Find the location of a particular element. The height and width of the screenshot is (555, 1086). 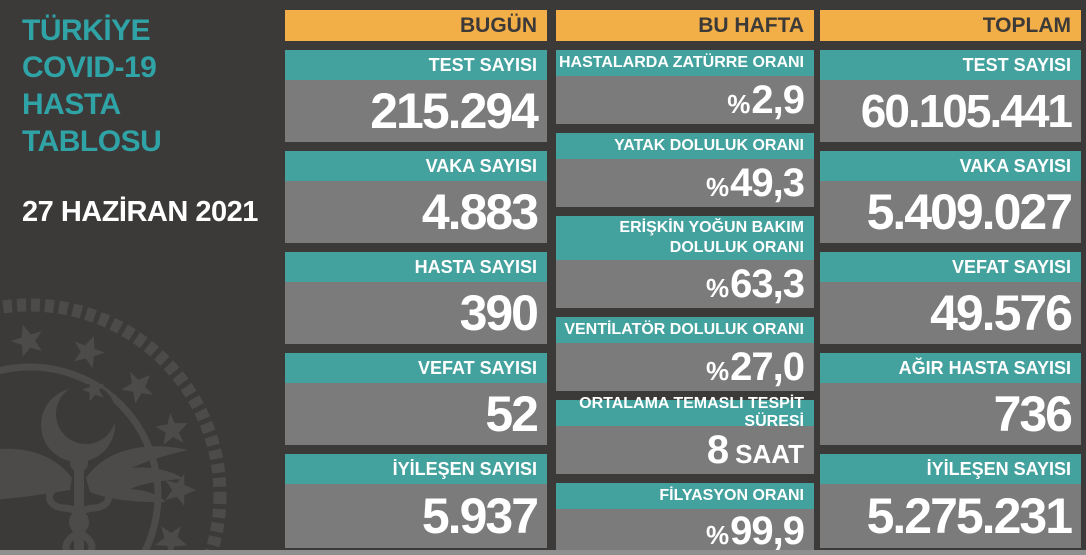

stat-card-yatak-doluluk: YATAK DOLULUK ORANI %49,3 is located at coordinates (685, 170).